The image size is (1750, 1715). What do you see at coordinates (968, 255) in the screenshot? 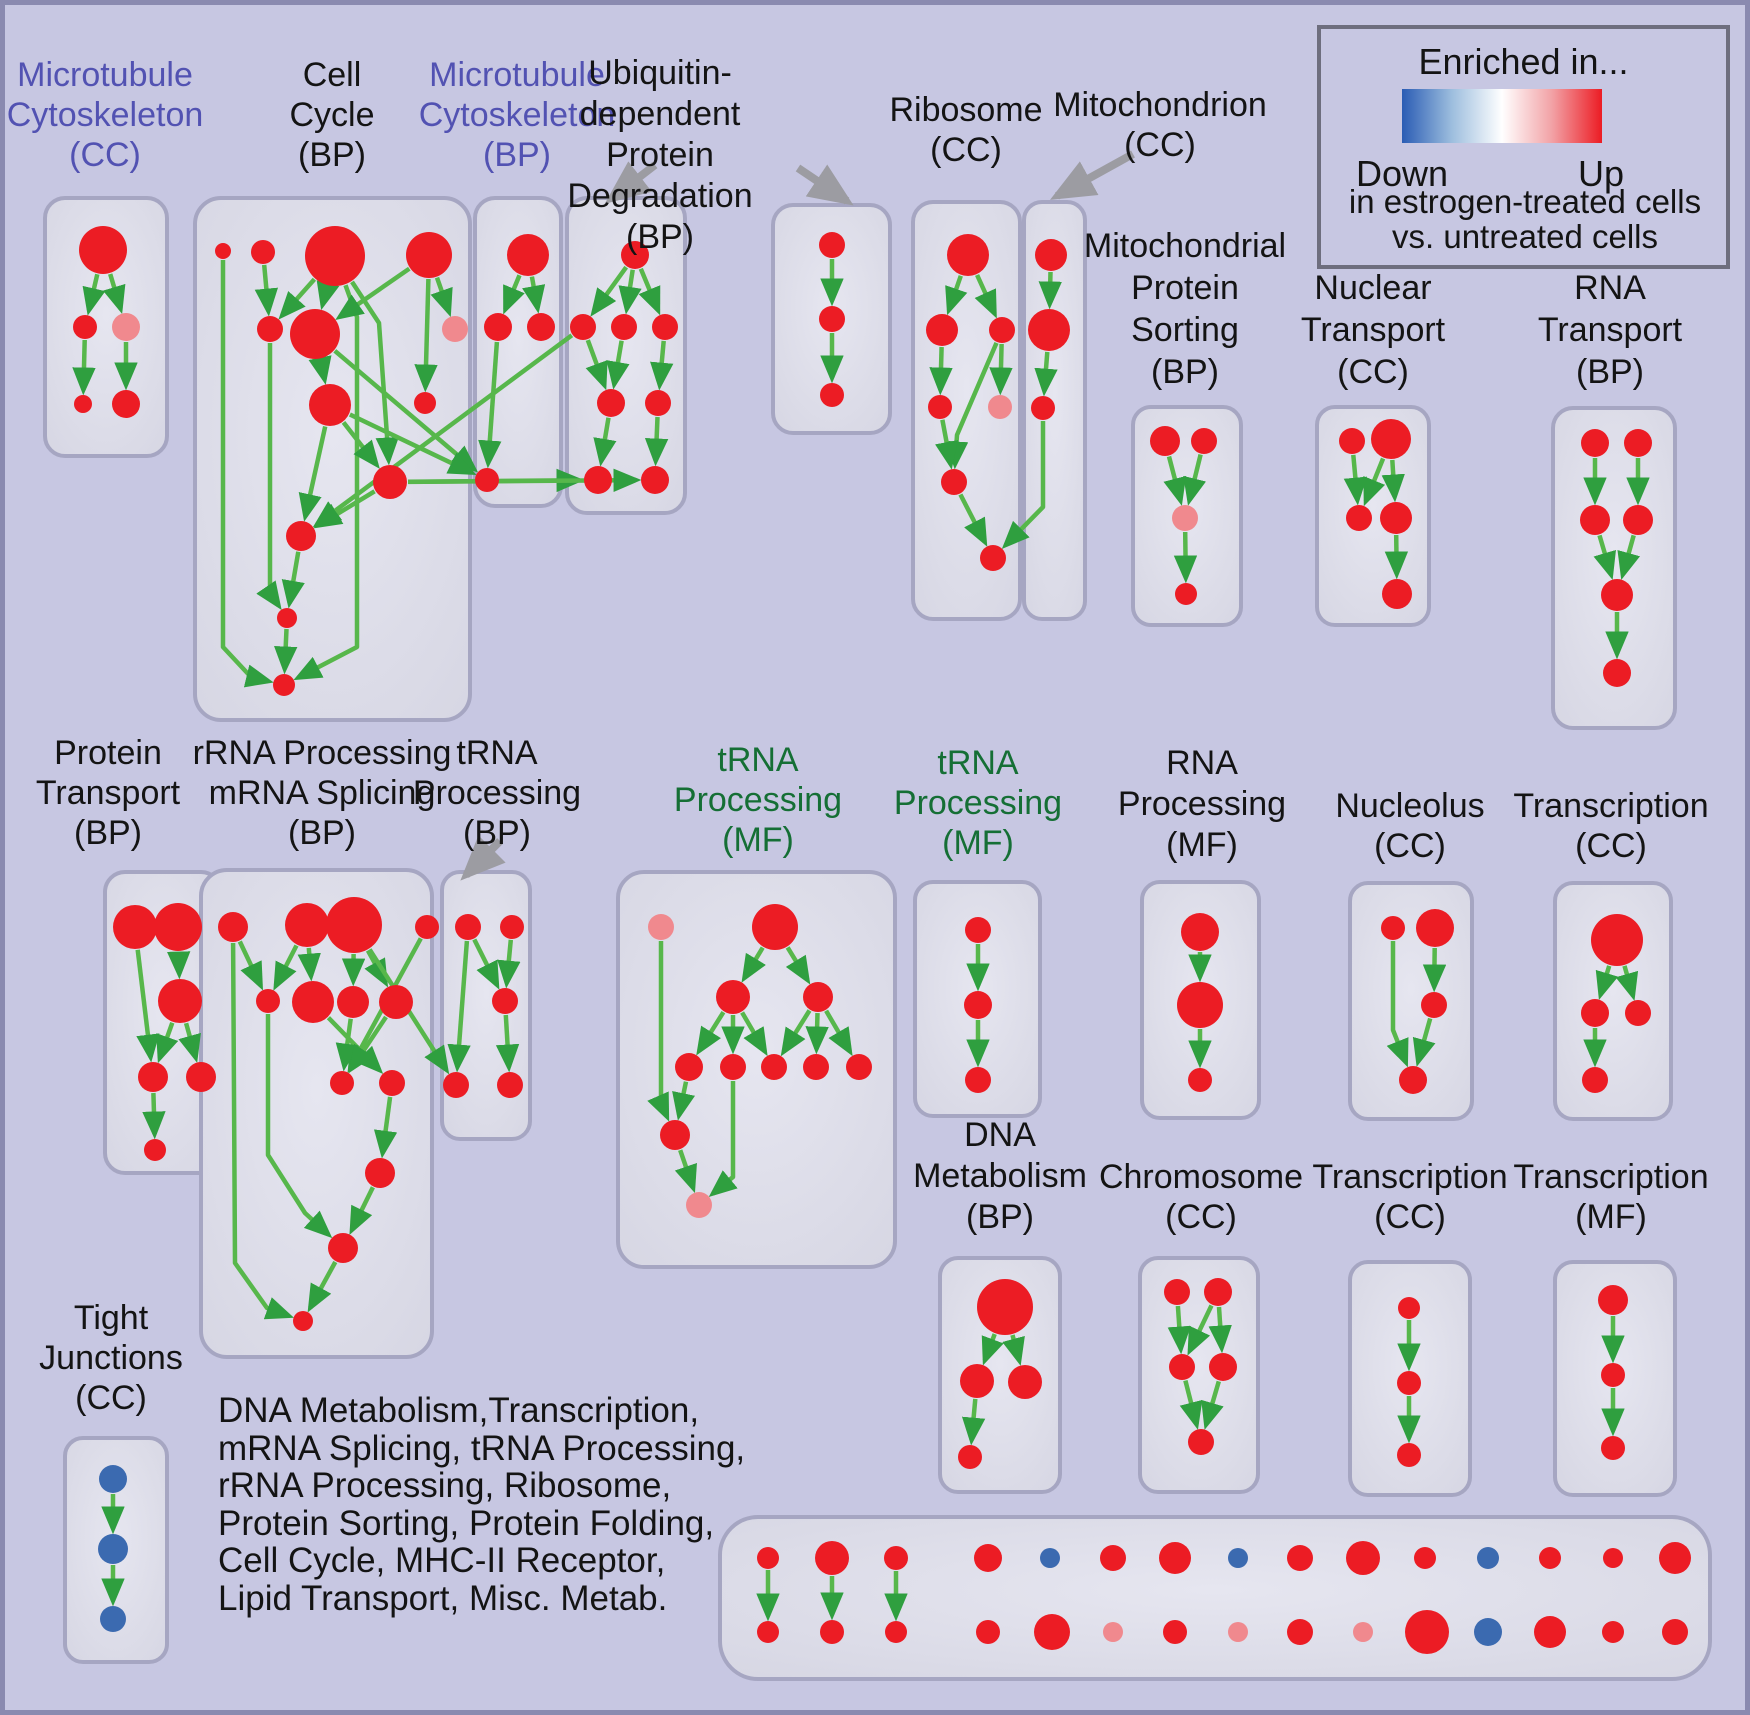
I see `node-r1` at bounding box center [968, 255].